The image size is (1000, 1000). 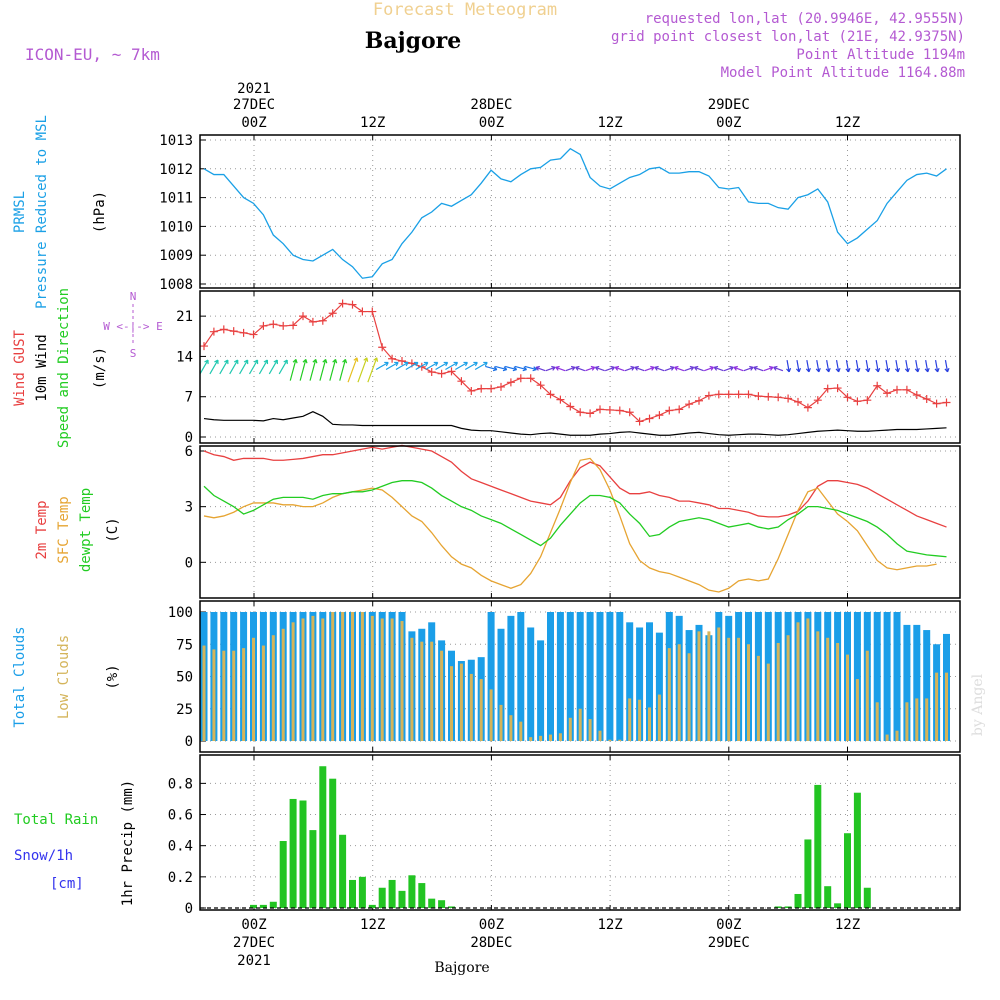 What do you see at coordinates (491, 925) in the screenshot?
I see `bottom-axis-line1-2: 00Z` at bounding box center [491, 925].